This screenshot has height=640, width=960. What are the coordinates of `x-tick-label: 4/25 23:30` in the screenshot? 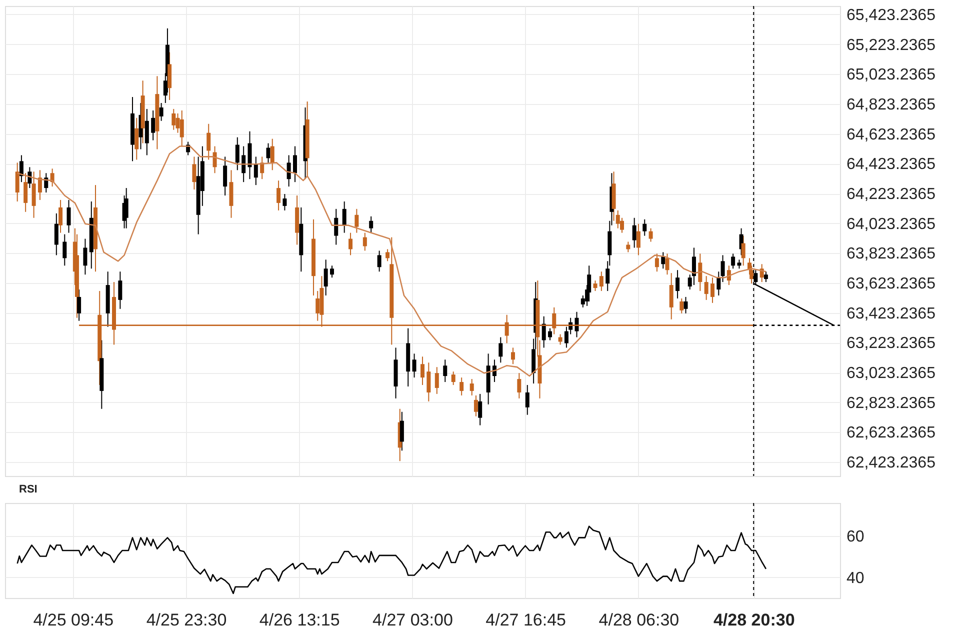 It's located at (186, 620).